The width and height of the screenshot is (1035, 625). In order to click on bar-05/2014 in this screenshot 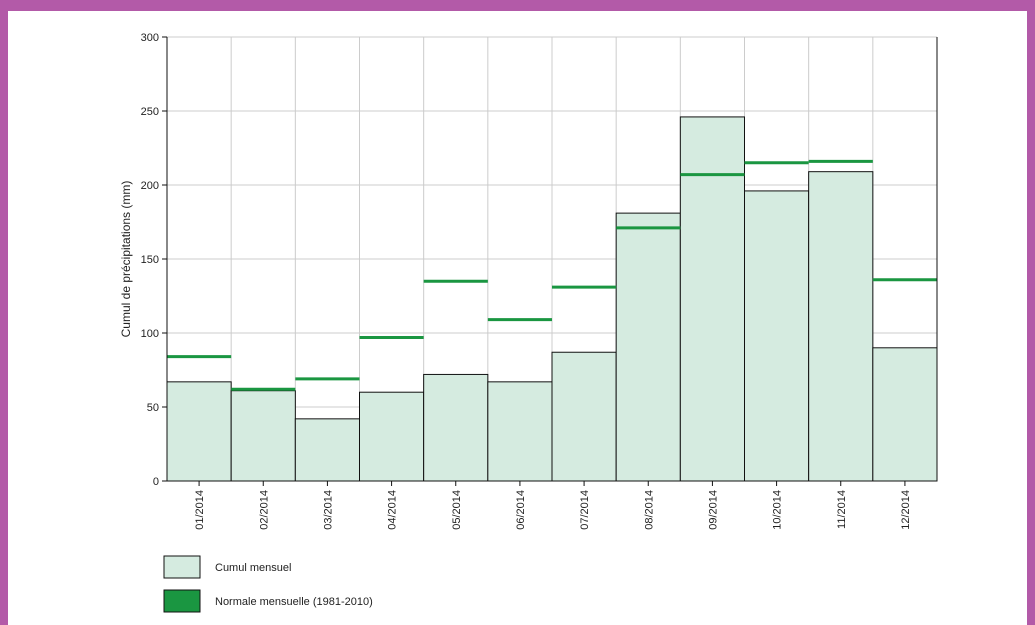, I will do `click(456, 427)`.